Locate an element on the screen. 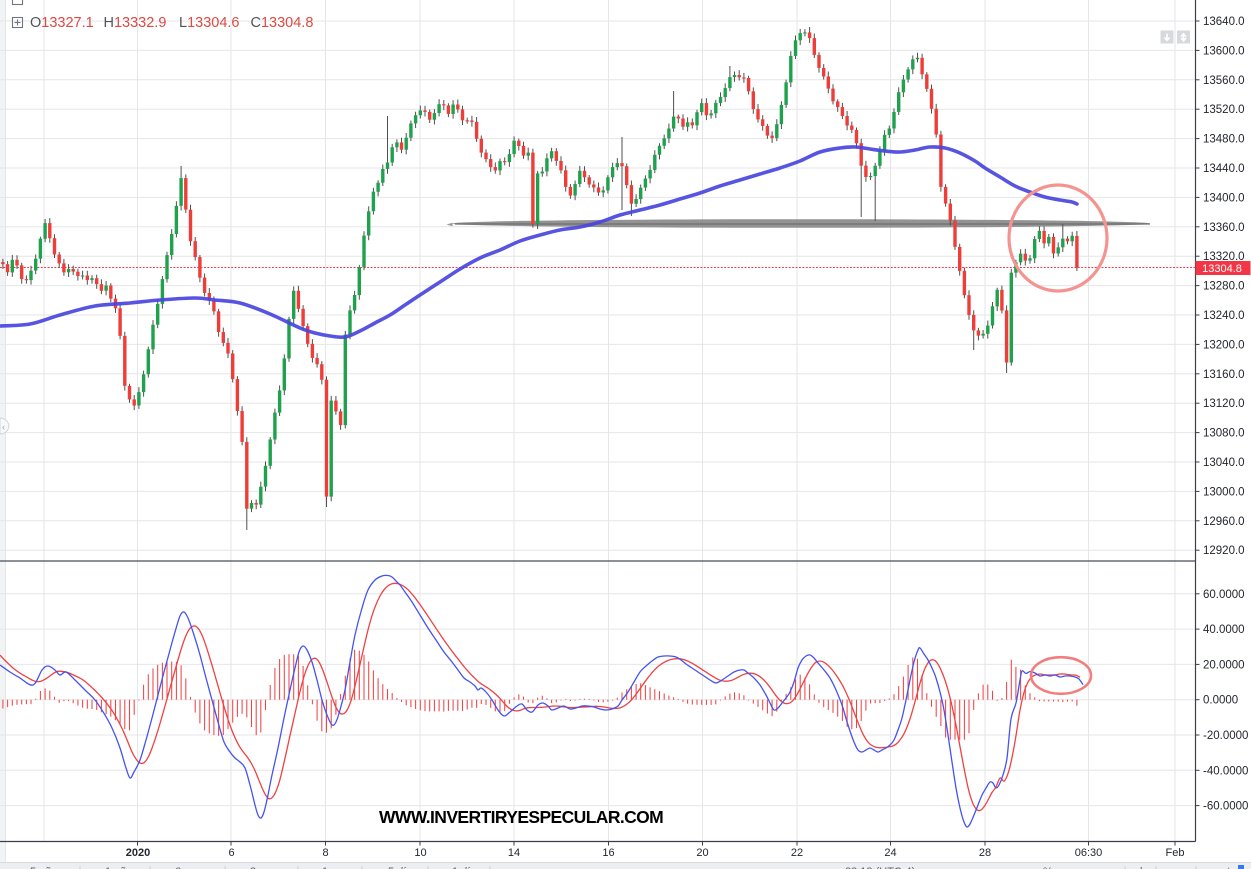 The height and width of the screenshot is (869, 1251). svg-text: 6 is located at coordinates (231, 853).